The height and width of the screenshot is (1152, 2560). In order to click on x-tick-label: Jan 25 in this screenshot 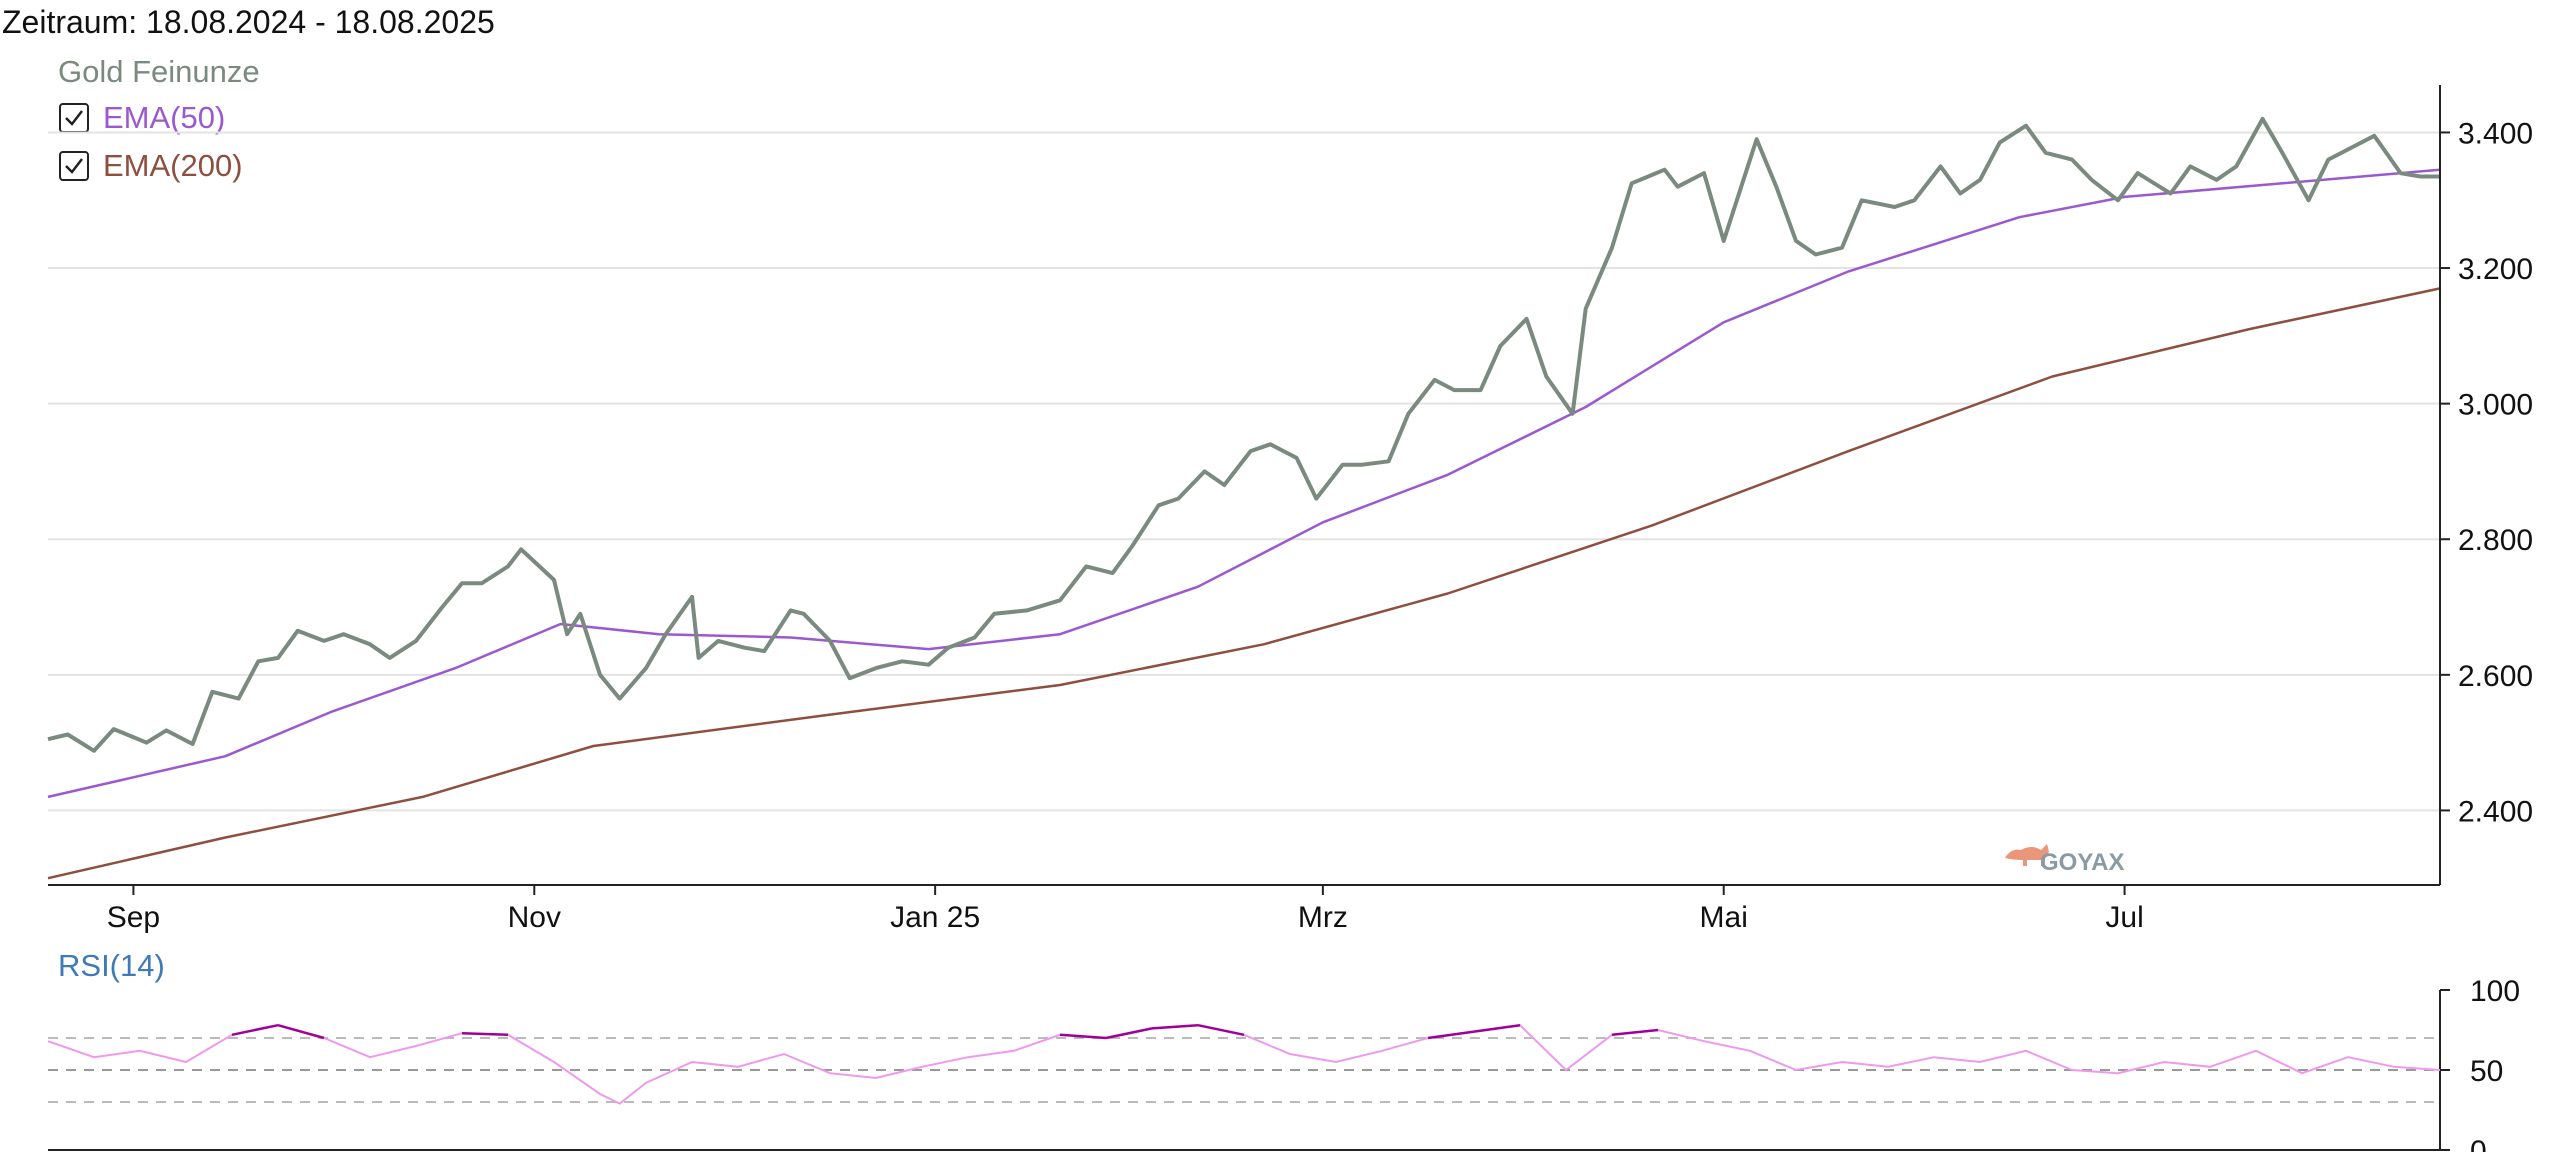, I will do `click(935, 917)`.